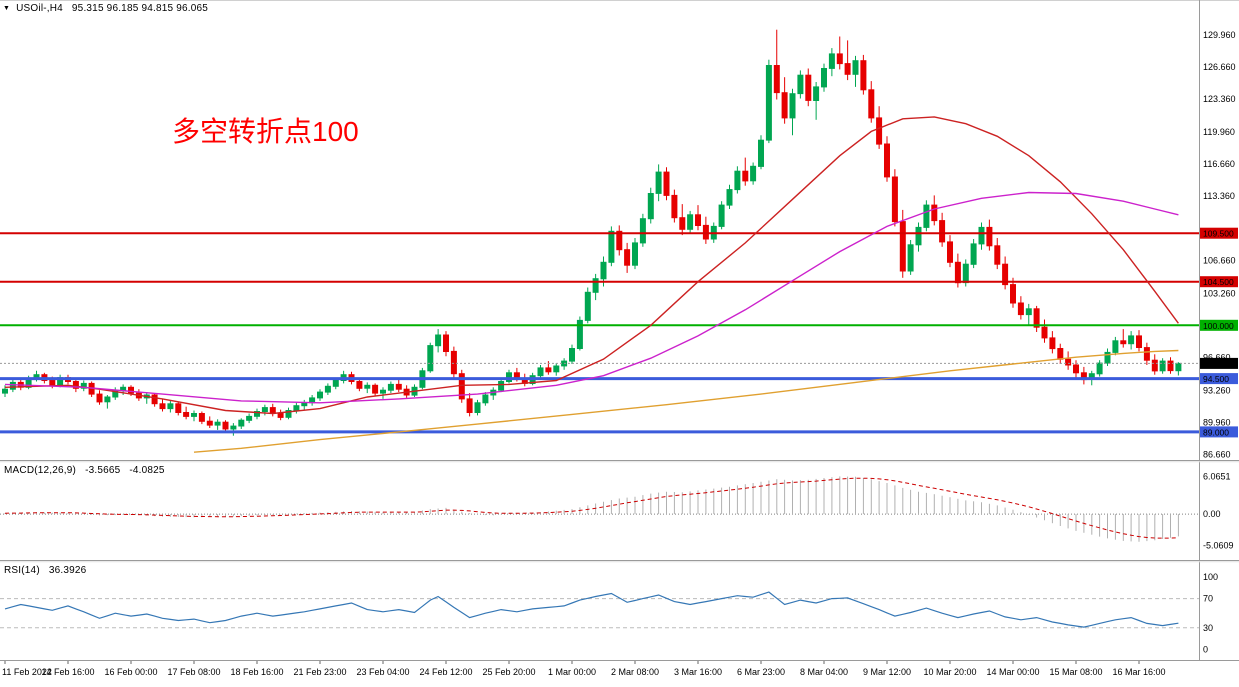 This screenshot has height=687, width=1239. What do you see at coordinates (1219, 132) in the screenshot?
I see `svg-text: 119.960` at bounding box center [1219, 132].